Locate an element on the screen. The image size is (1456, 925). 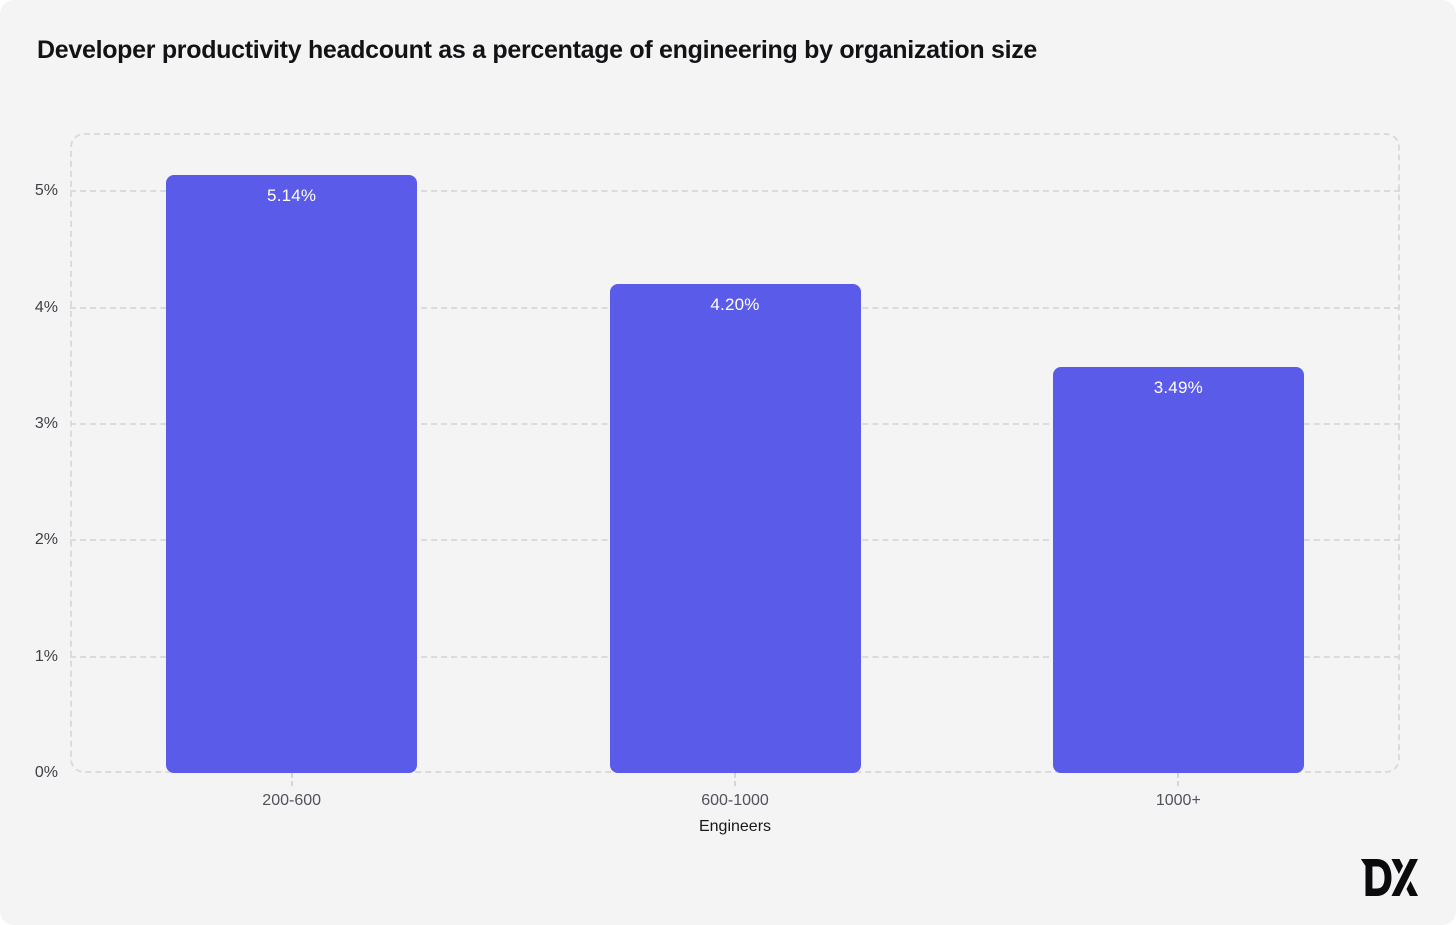
bar-value-label: 3.49% is located at coordinates (1178, 387).